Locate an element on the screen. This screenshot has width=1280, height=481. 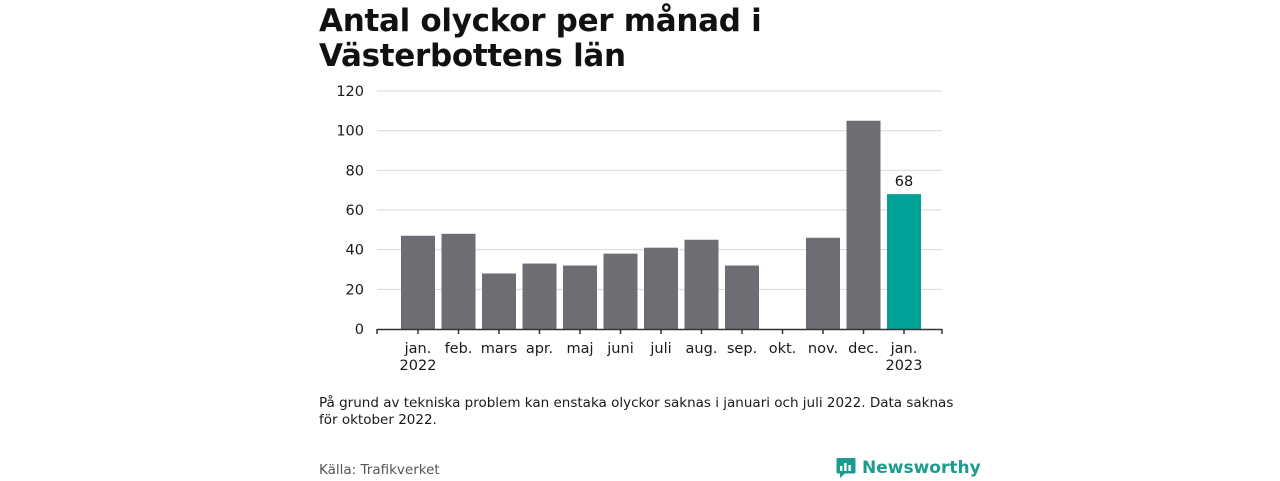
x-tick-label: nov. is located at coordinates (823, 349).